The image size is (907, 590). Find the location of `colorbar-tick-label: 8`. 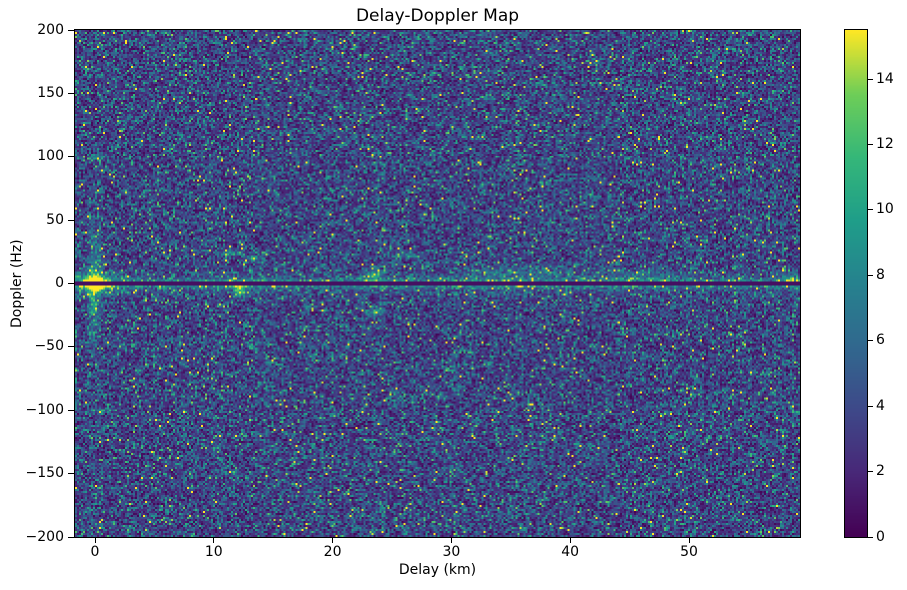

colorbar-tick-label: 8 is located at coordinates (880, 274).